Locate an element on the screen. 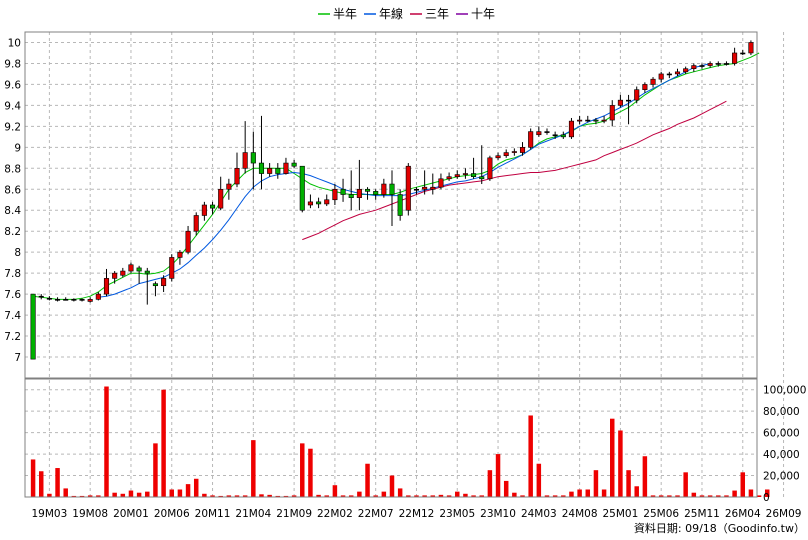  time-tick-label: 22M02 is located at coordinates (335, 514).